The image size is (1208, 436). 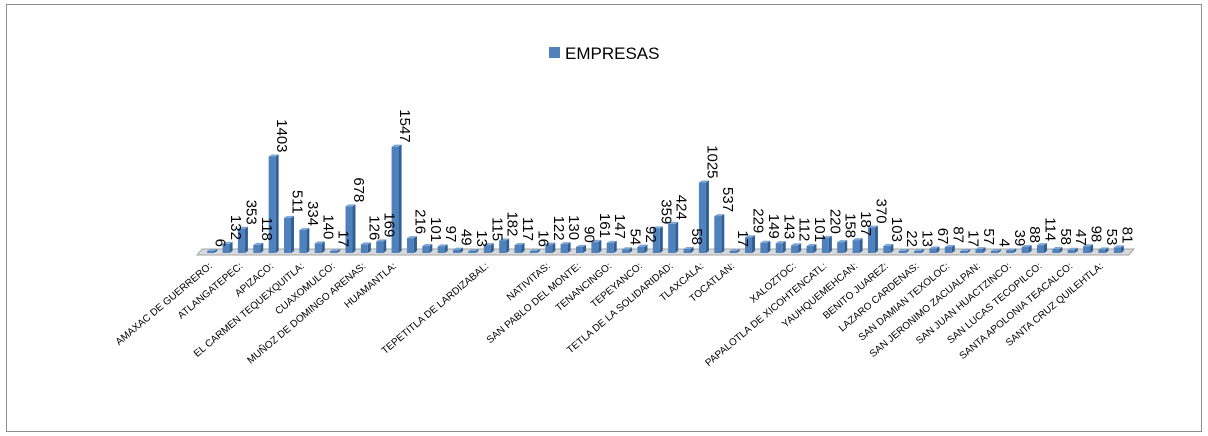 I want to click on data-label: 13, so click(x=927, y=238).